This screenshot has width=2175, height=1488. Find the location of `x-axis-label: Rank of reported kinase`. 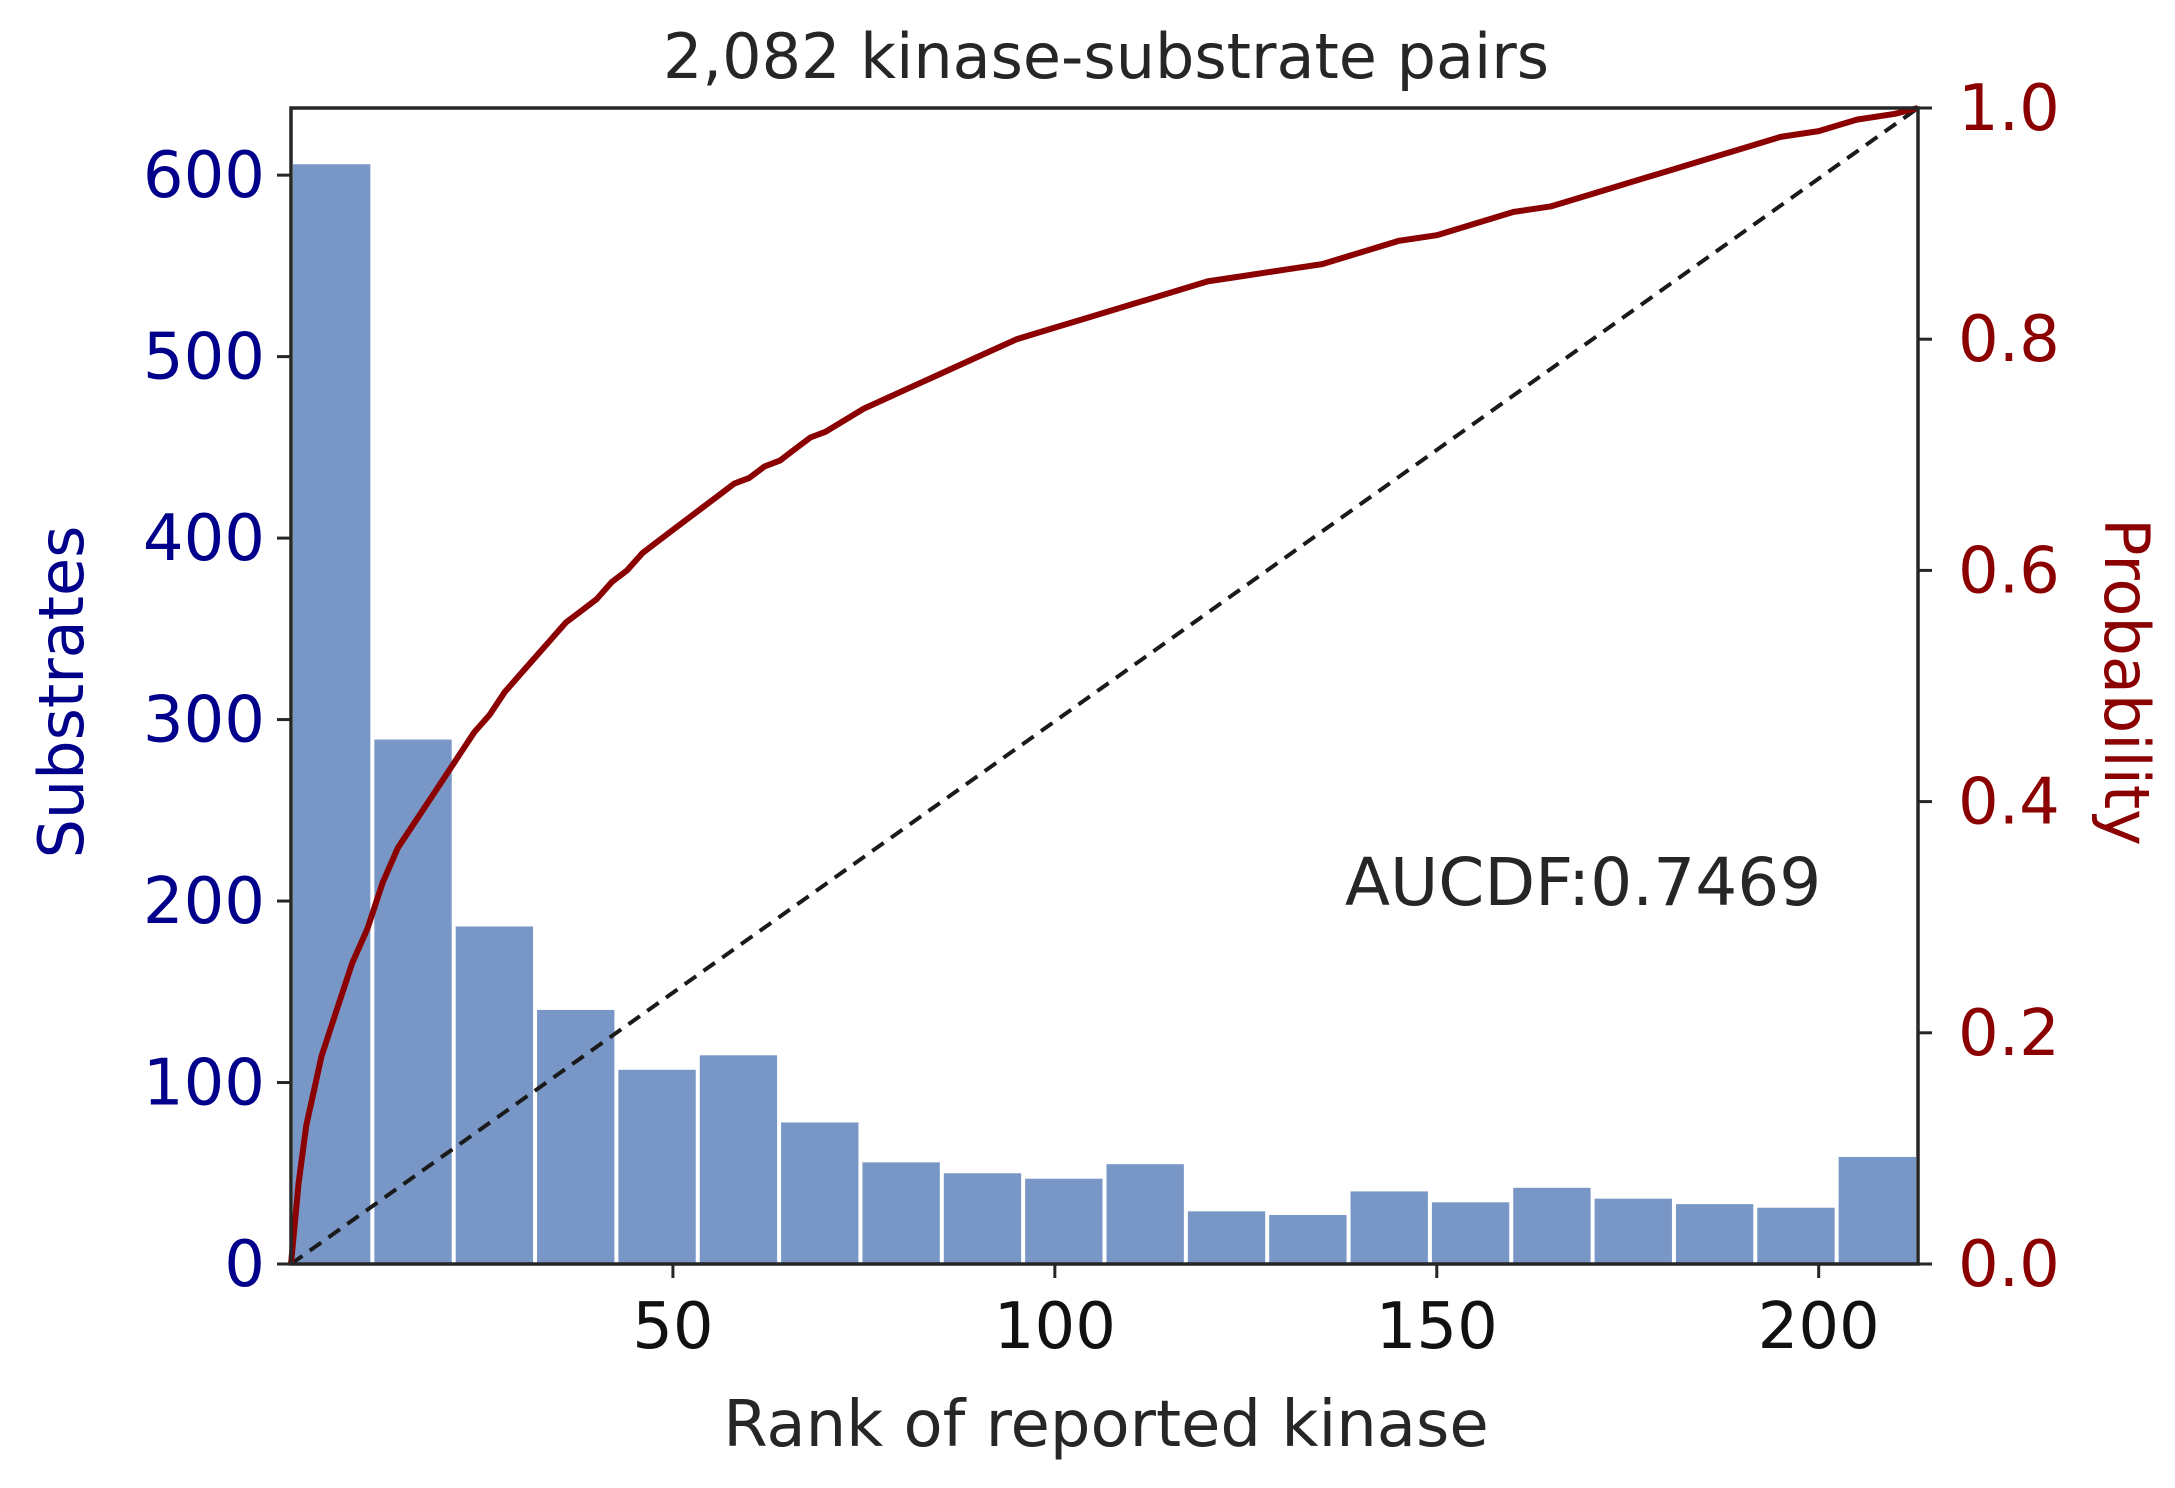

x-axis-label: Rank of reported kinase is located at coordinates (1105, 1425).